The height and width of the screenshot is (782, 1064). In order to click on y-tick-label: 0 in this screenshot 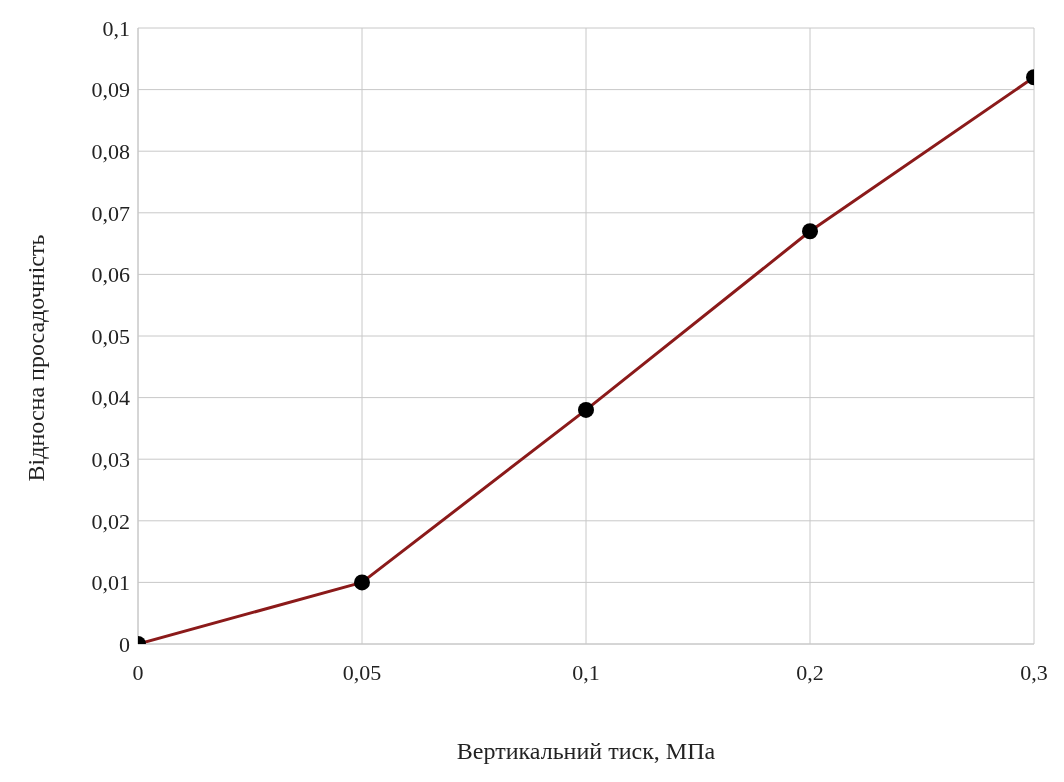, I will do `click(124, 644)`.